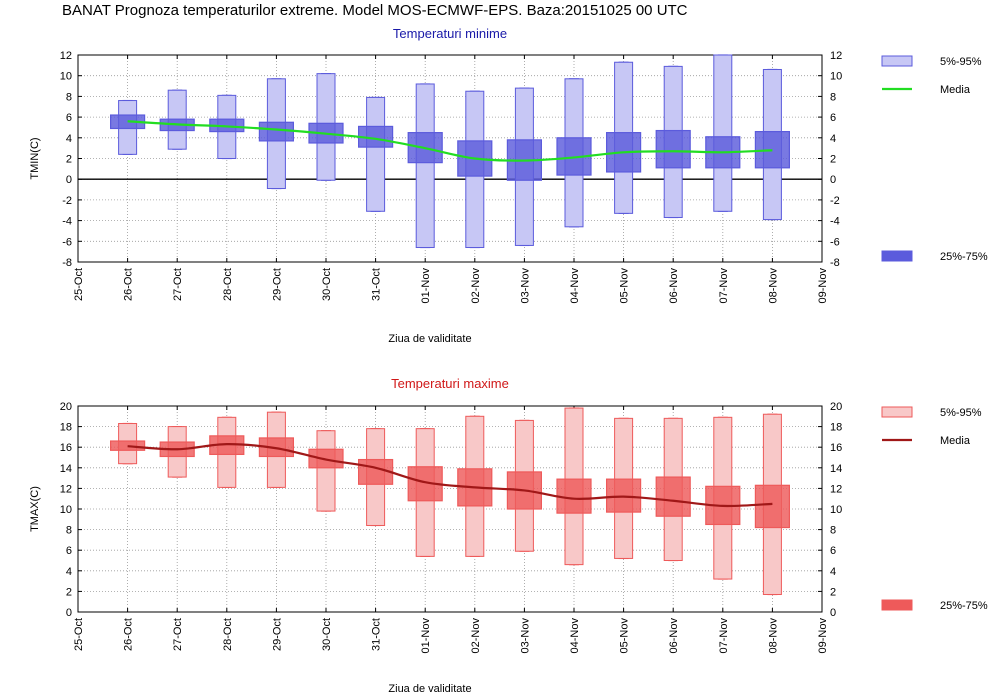  I want to click on tmax-xtick-label: 07-Nov, so click(724, 636).